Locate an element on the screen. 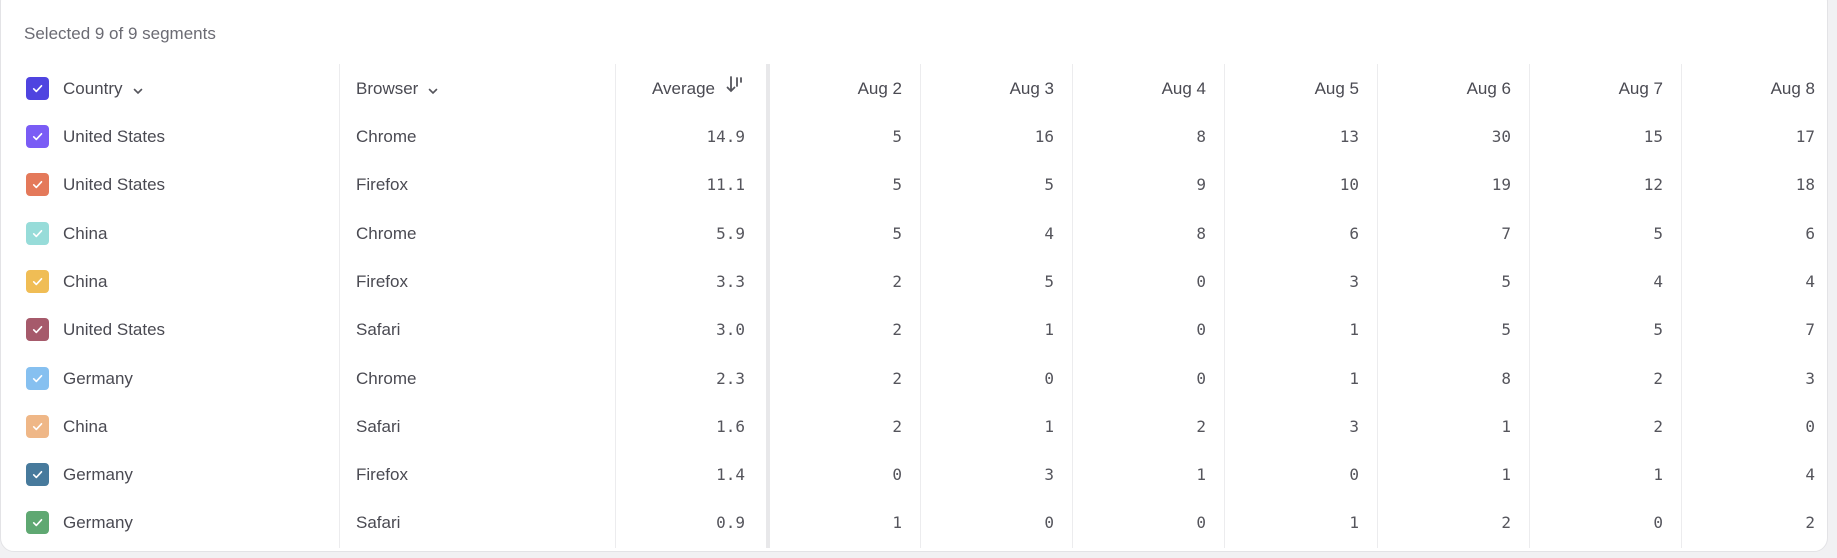 Image resolution: width=1837 pixels, height=558 pixels. average-cell: 3.3 is located at coordinates (730, 281).